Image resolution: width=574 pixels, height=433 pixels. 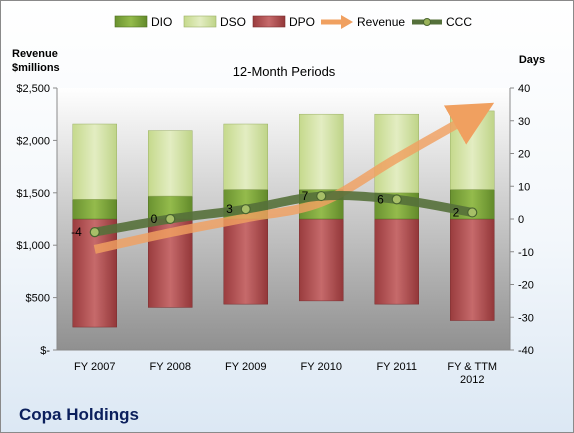 I want to click on left-axis-title-line-2: $millions, so click(x=36, y=68).